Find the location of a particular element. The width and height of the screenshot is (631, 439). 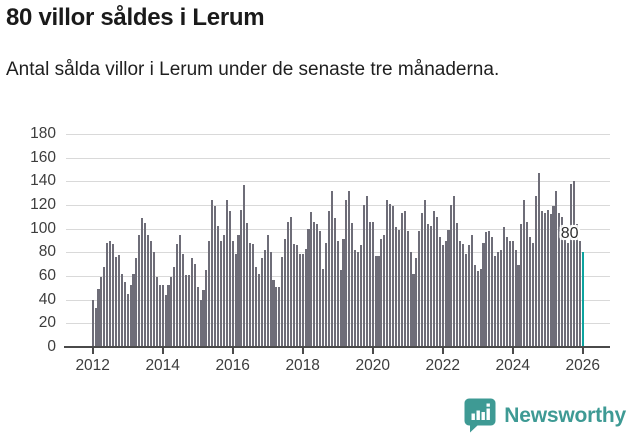

newsworthy-logo: Newsworthy is located at coordinates (545, 415).